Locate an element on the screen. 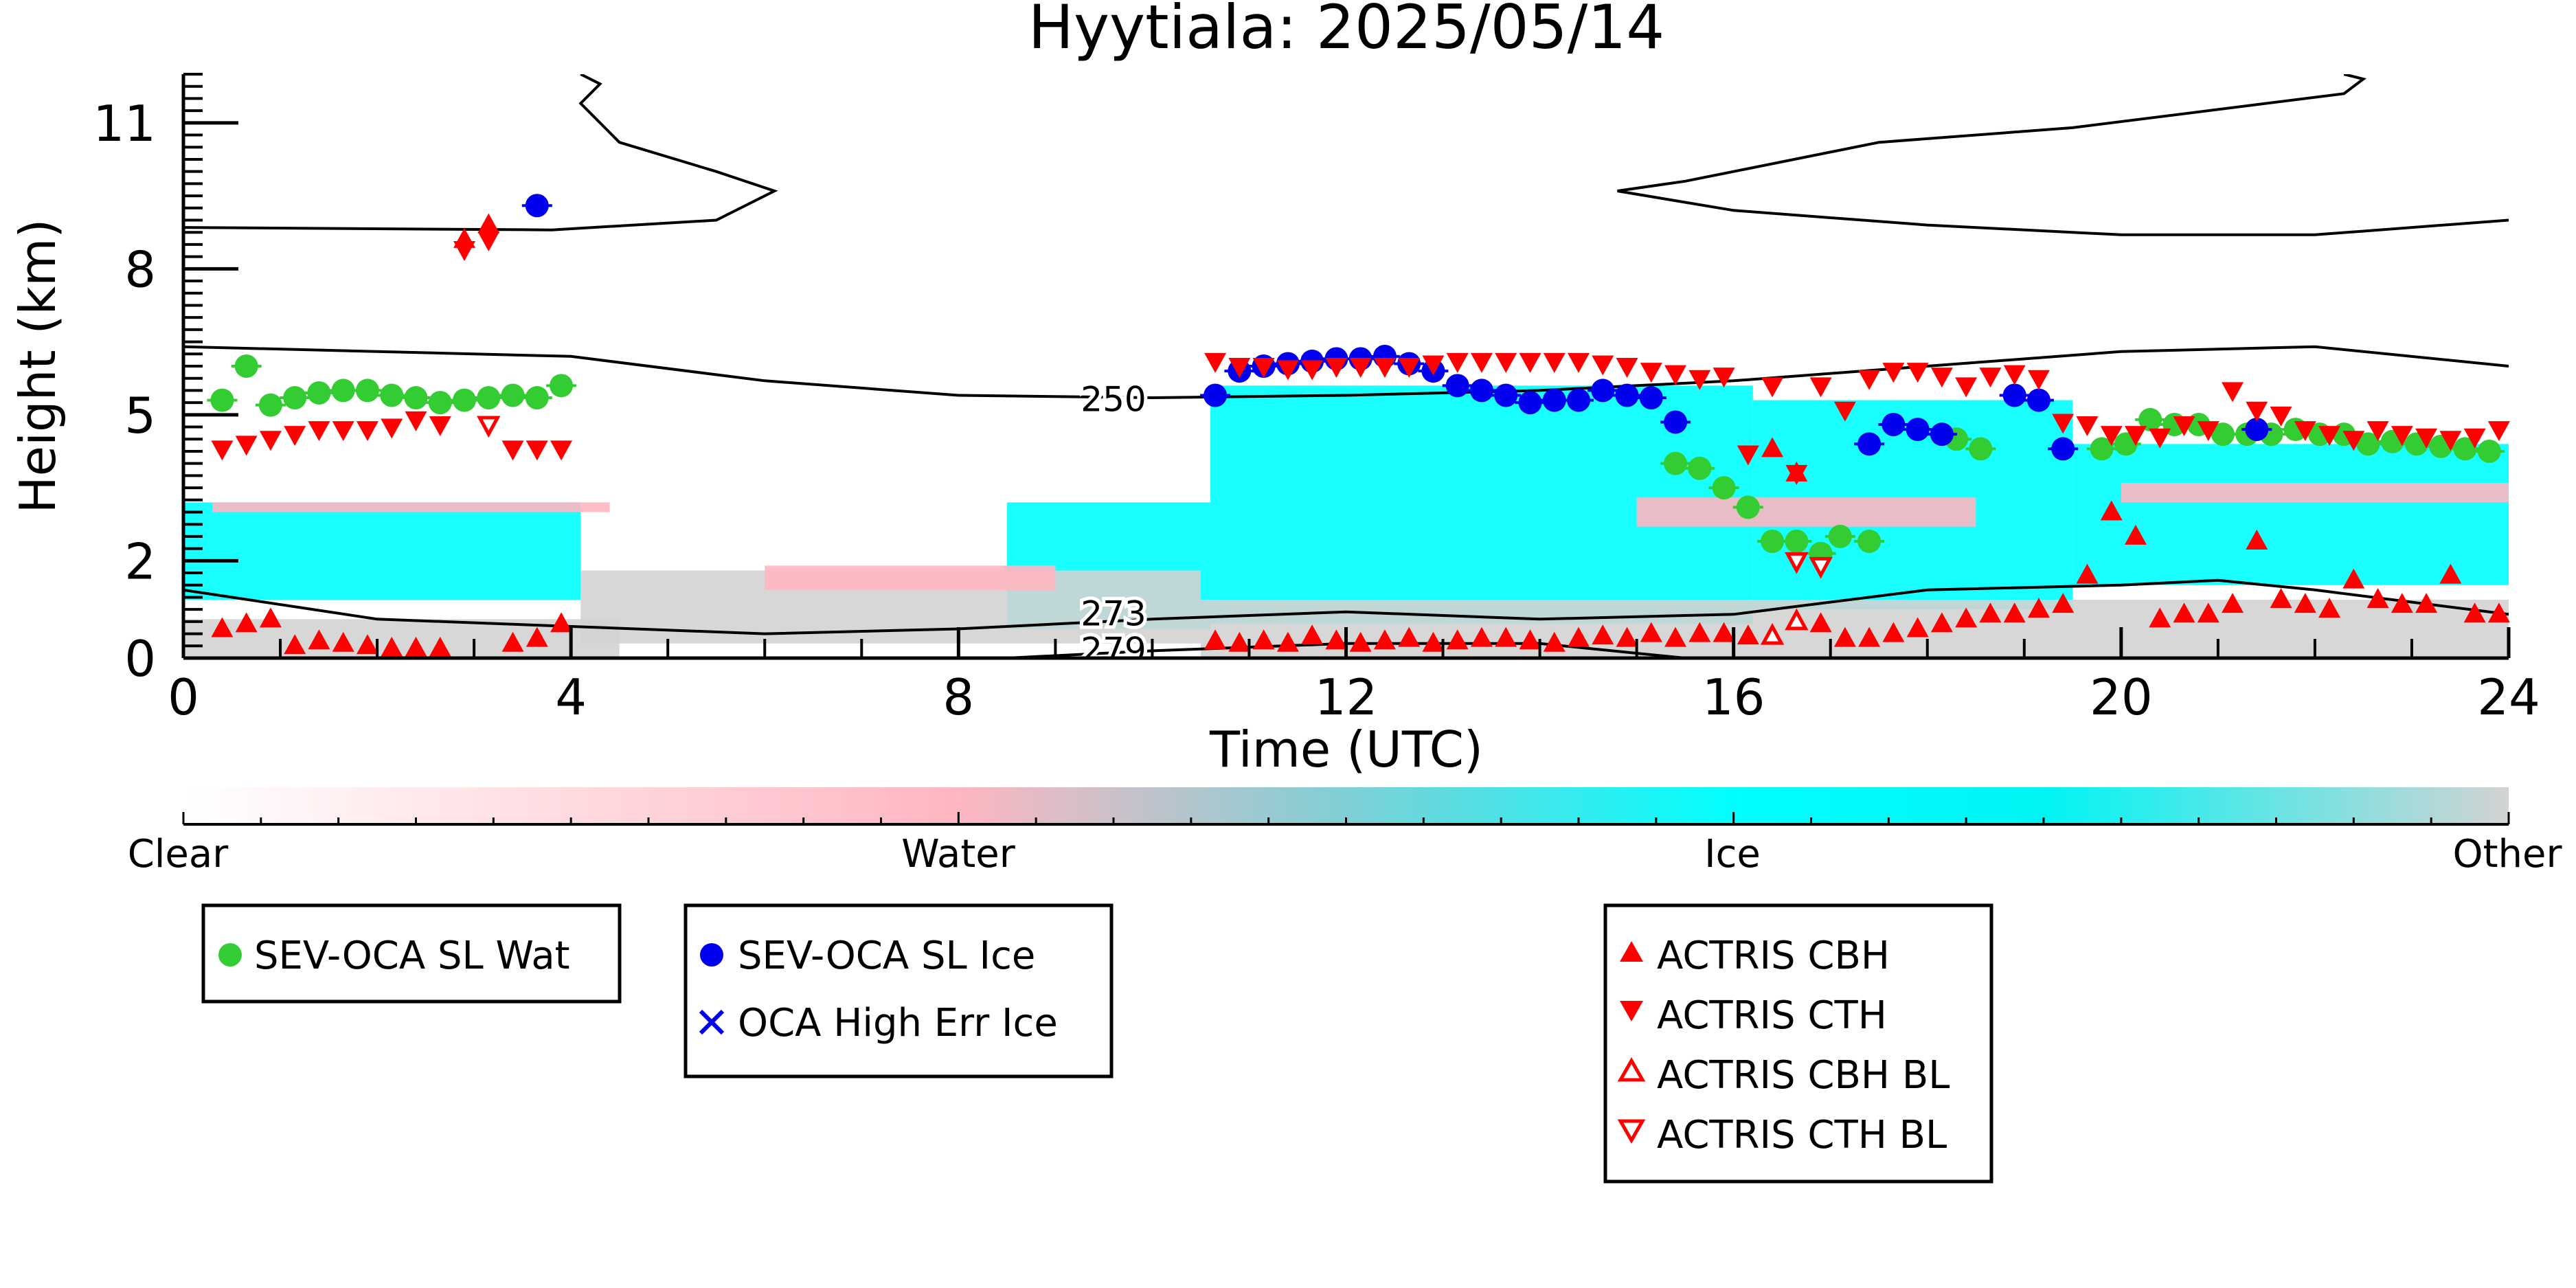 Image resolution: width=2576 pixels, height=1288 pixels. x-tick-label: 8 is located at coordinates (958, 697).